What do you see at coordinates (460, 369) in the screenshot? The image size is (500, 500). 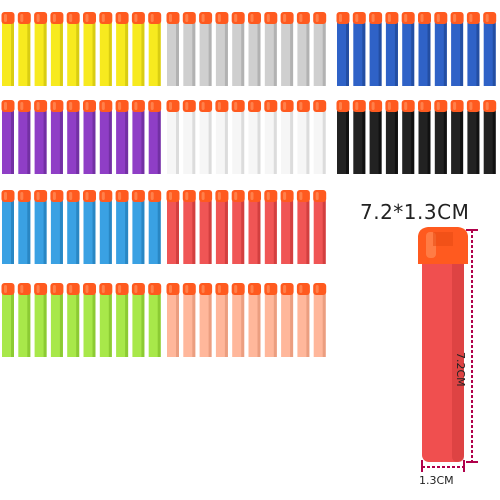 I see `length-label: 7.2CM` at bounding box center [460, 369].